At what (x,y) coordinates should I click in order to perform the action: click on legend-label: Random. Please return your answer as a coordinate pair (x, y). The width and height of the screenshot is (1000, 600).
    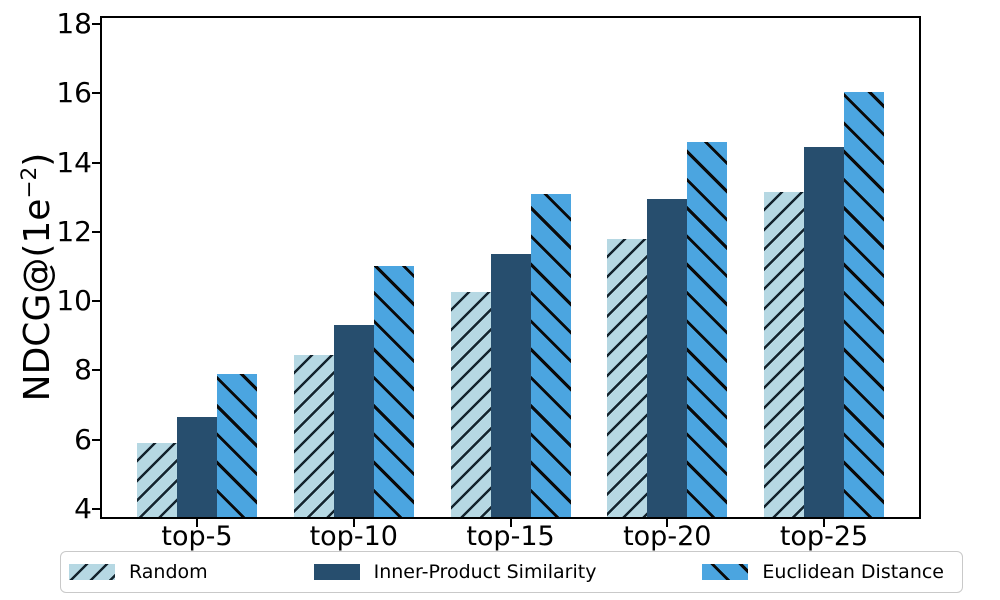
    Looking at the image, I should click on (168, 572).